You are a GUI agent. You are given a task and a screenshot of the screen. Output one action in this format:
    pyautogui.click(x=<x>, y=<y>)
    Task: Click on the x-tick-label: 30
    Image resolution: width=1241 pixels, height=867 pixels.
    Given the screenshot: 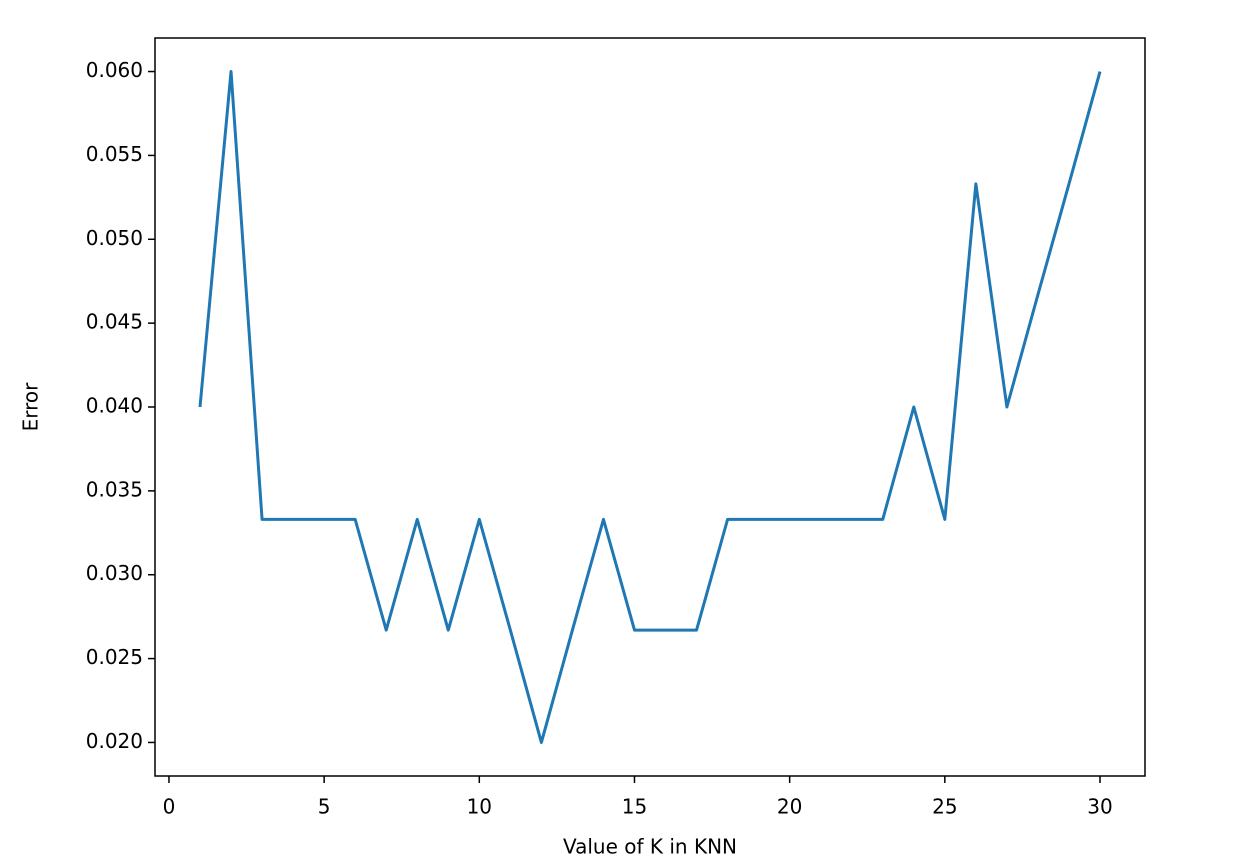 What is the action you would take?
    pyautogui.click(x=1099, y=807)
    